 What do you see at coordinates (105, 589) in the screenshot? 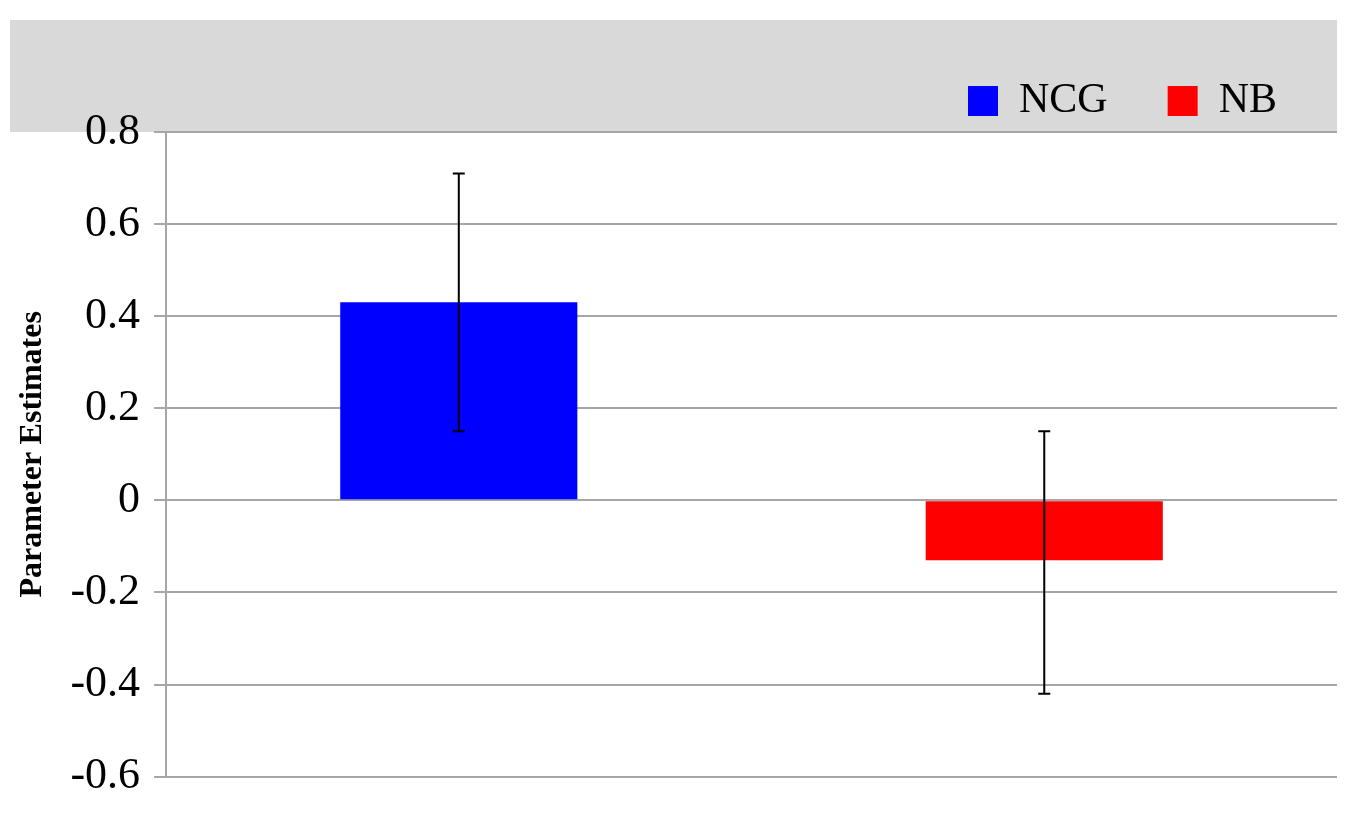
I see `y-tick-label: -0.2` at bounding box center [105, 589].